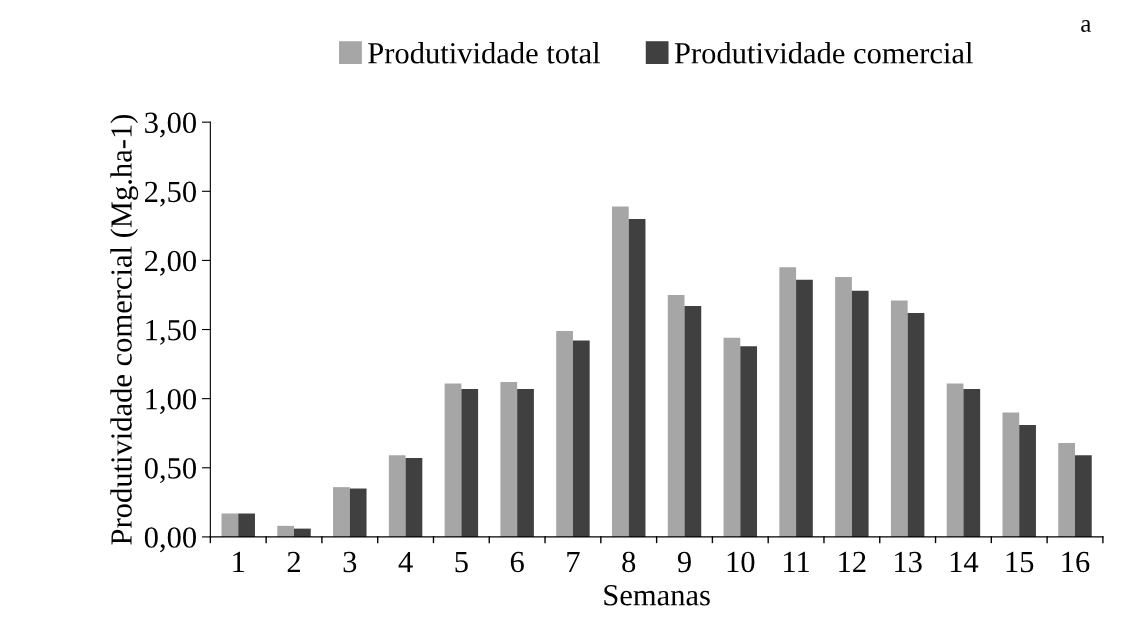 The height and width of the screenshot is (643, 1137). I want to click on x-tick-label: 5, so click(461, 562).